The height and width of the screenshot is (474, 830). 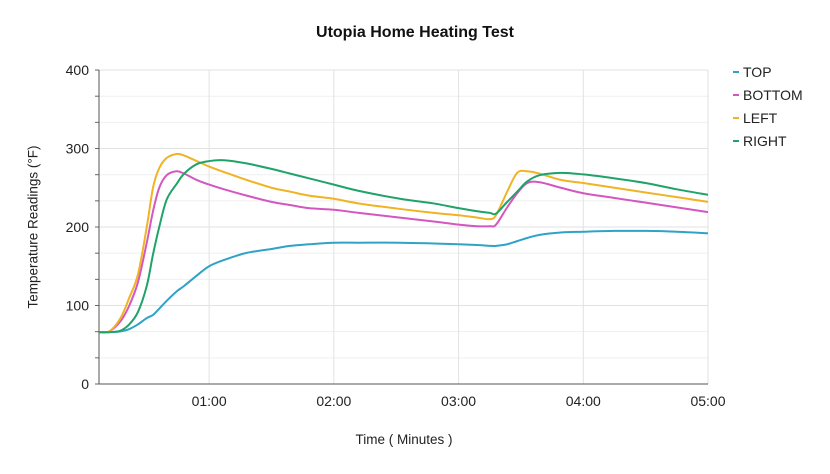 I want to click on x-tick-label: 05:00, so click(x=707, y=401).